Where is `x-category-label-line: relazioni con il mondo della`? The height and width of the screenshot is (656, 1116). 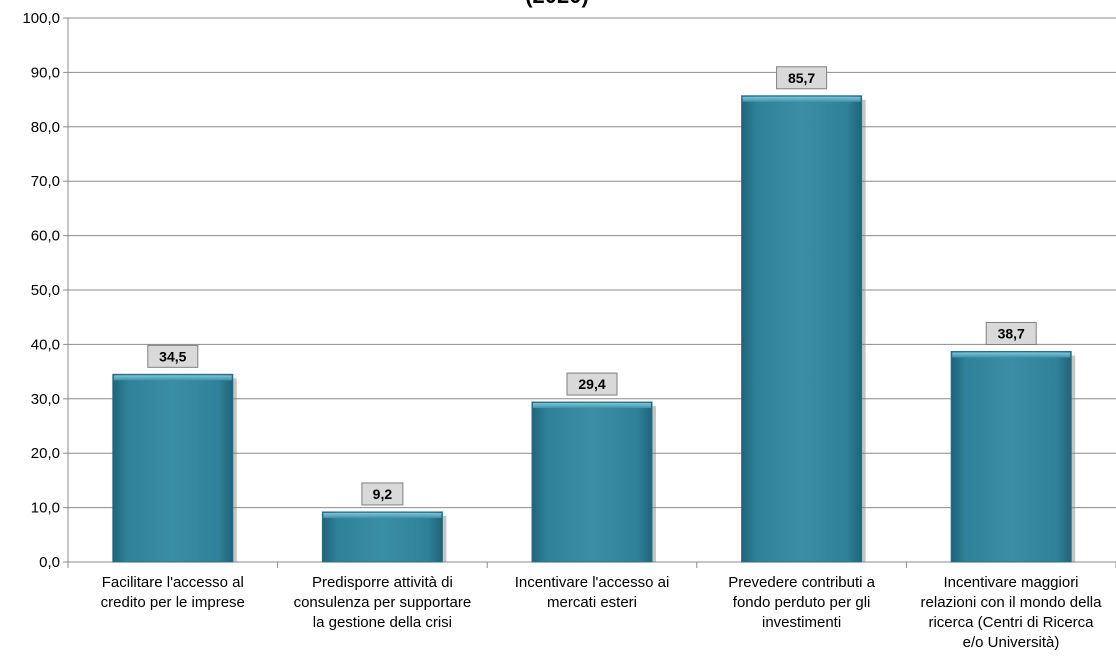
x-category-label-line: relazioni con il mondo della is located at coordinates (1012, 602).